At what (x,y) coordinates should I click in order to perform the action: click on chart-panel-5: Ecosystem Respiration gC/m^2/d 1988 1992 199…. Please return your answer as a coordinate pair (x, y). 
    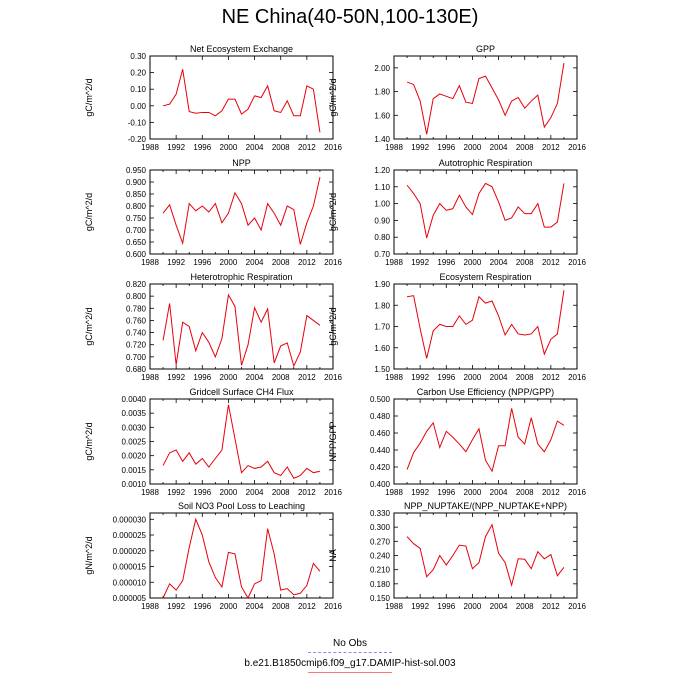
    Looking at the image, I should click on (457, 327).